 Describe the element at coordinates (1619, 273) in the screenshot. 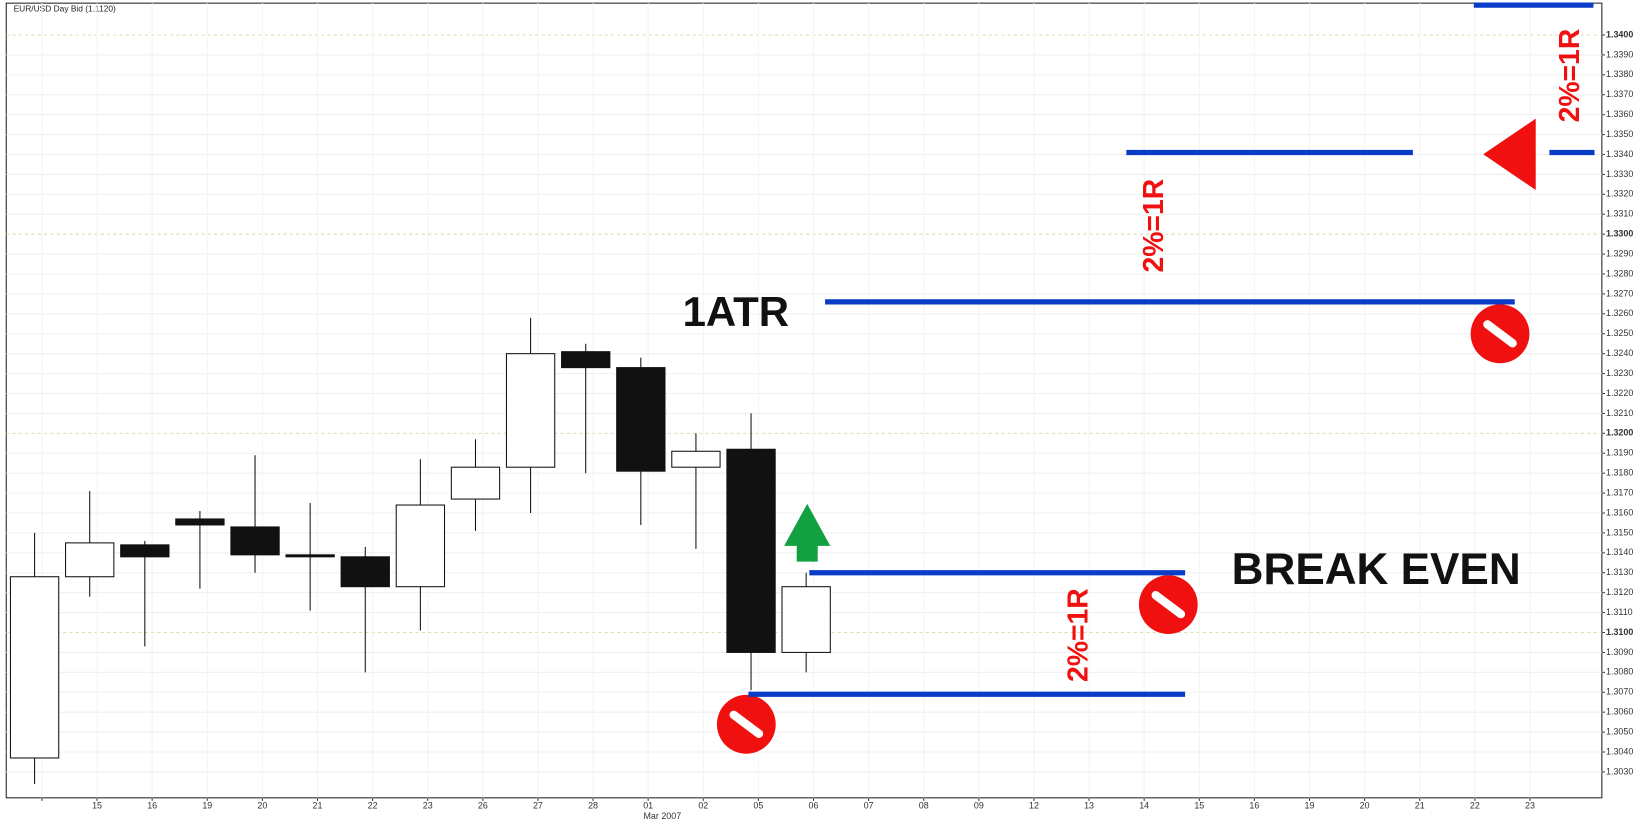

I see `y-tick-label: 1.3280` at that location.